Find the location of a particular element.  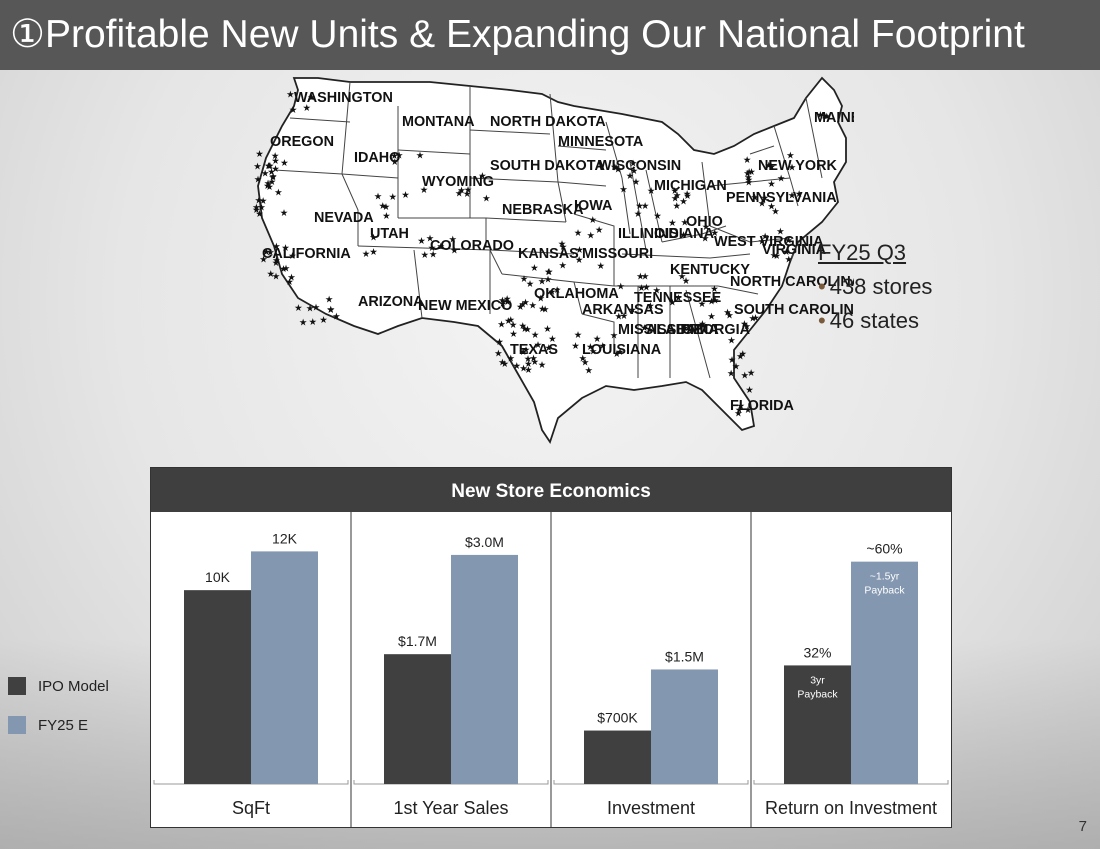

state-label: FLORIDA is located at coordinates (762, 406).